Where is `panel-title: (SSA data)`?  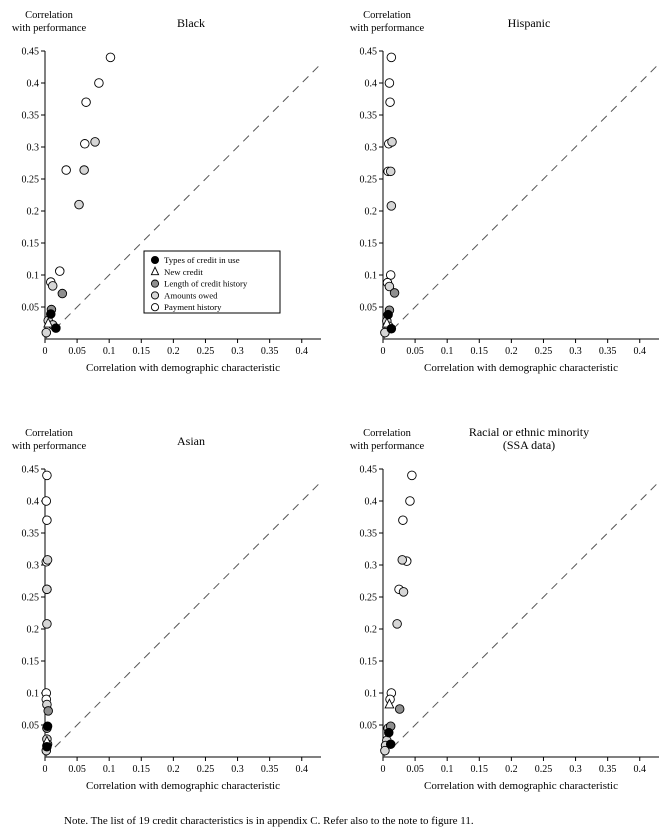
panel-title: (SSA data) is located at coordinates (529, 445).